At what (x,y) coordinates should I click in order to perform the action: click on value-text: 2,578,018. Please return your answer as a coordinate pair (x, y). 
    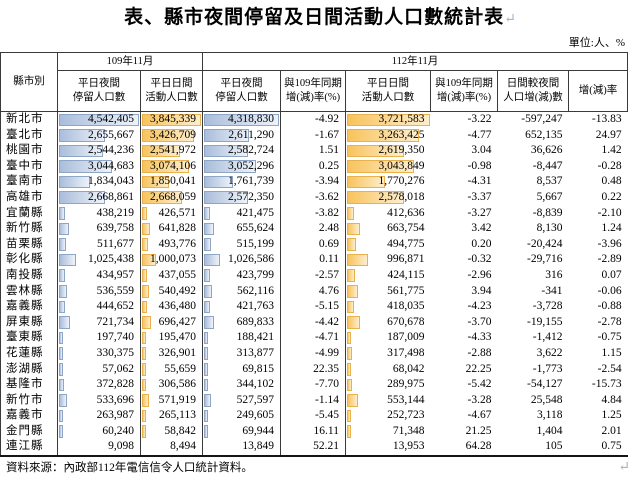
    Looking at the image, I should click on (401, 196).